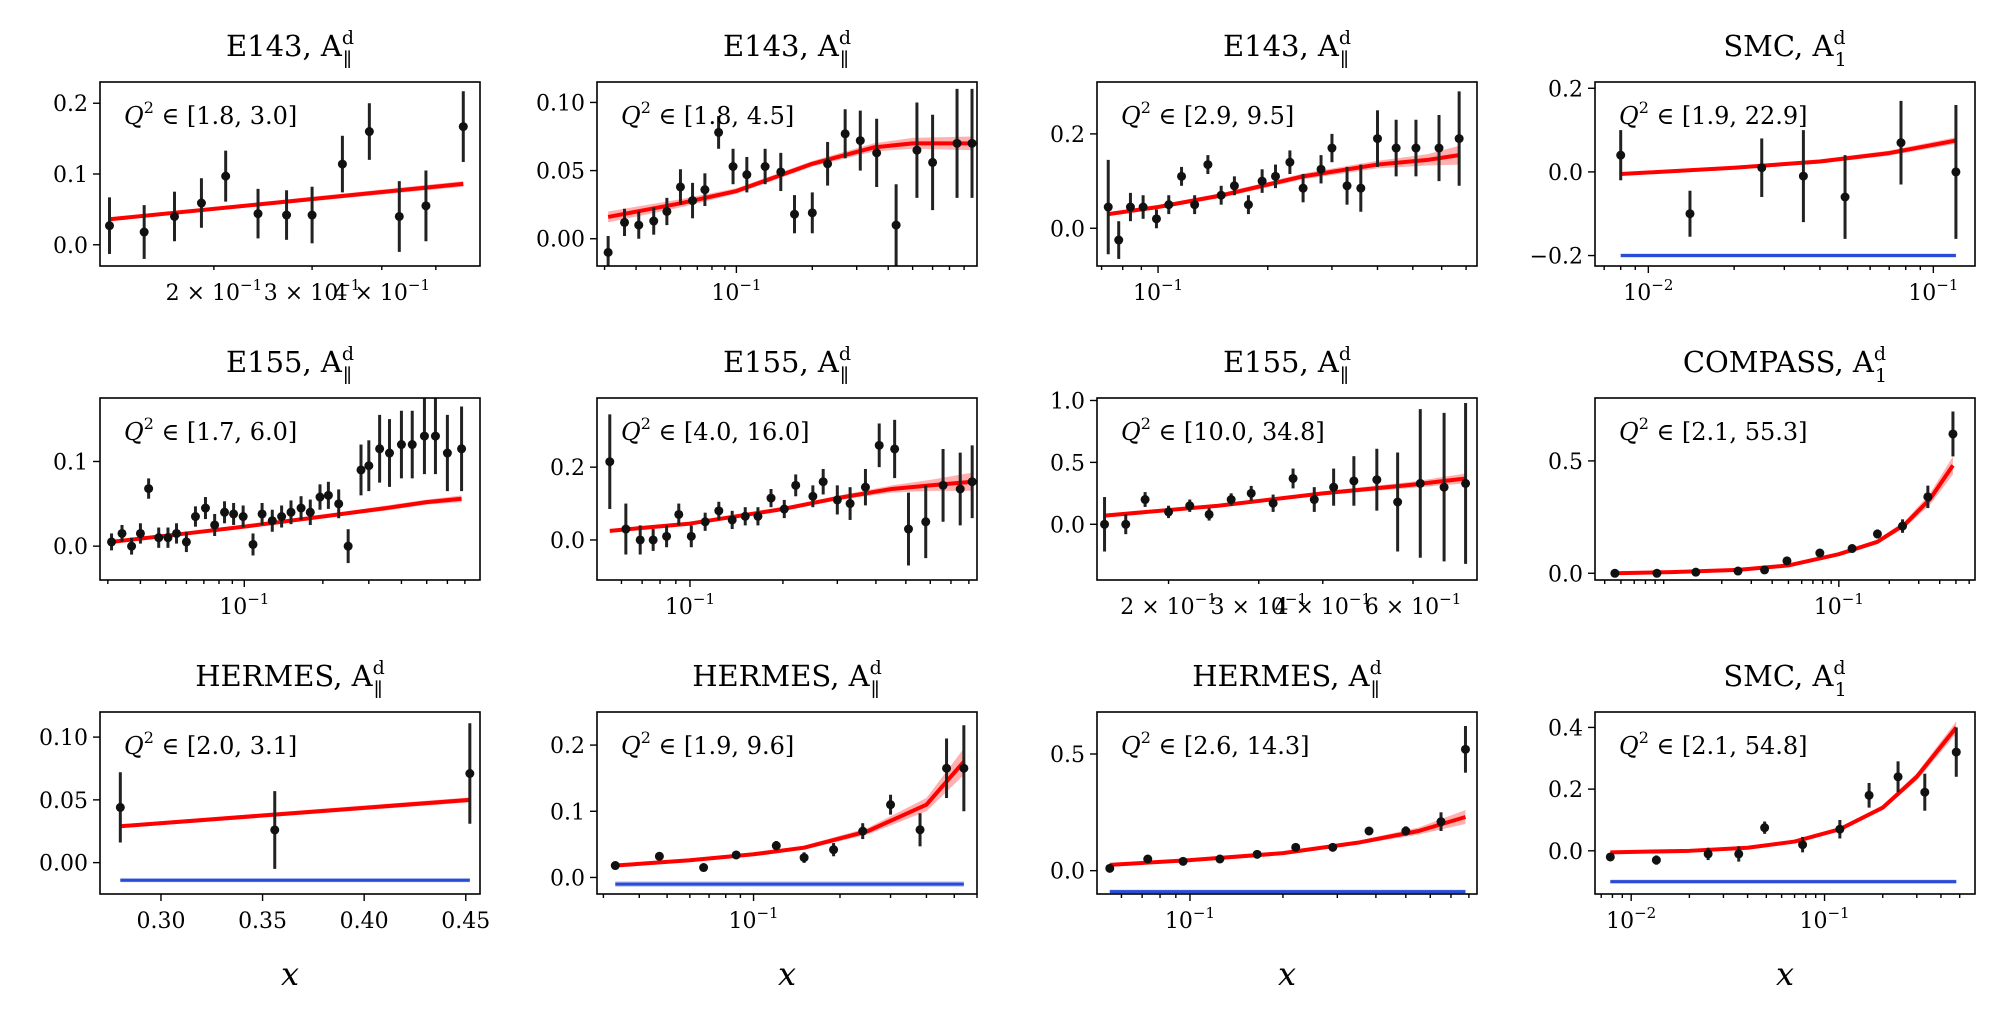  What do you see at coordinates (1713, 114) in the screenshot?
I see `q2-range-label: Q2 ∈ [1.9, 22.9]` at bounding box center [1713, 114].